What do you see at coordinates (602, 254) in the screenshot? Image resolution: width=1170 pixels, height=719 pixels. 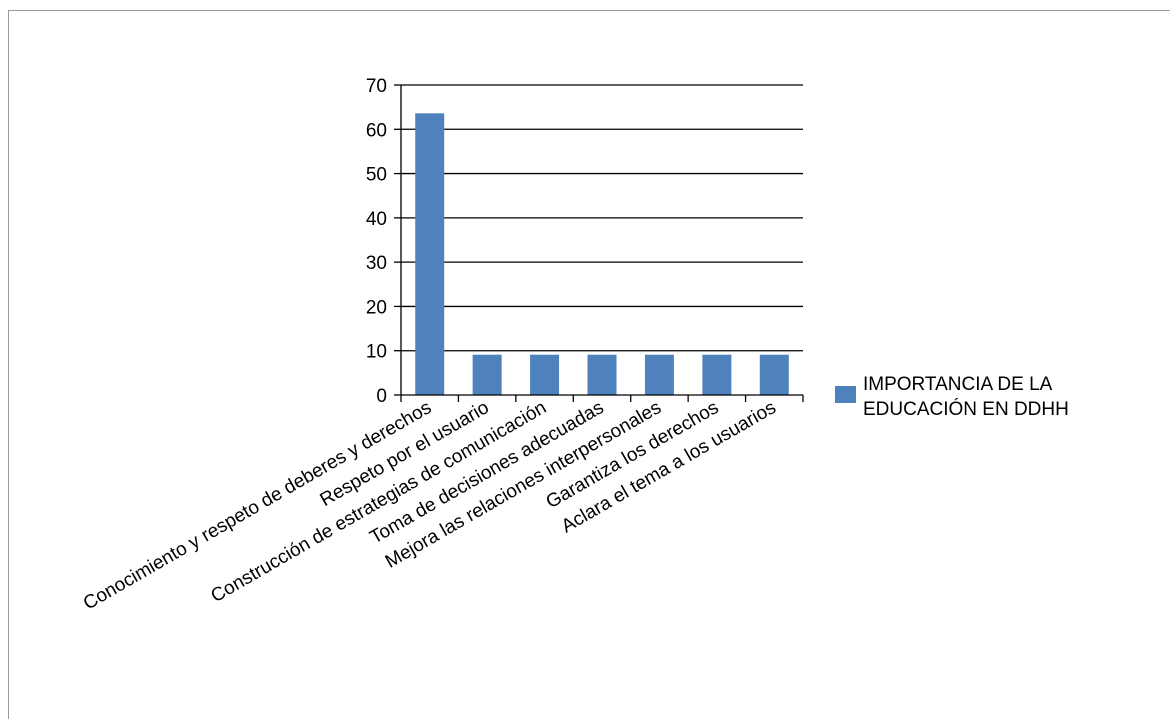 I see `bars` at bounding box center [602, 254].